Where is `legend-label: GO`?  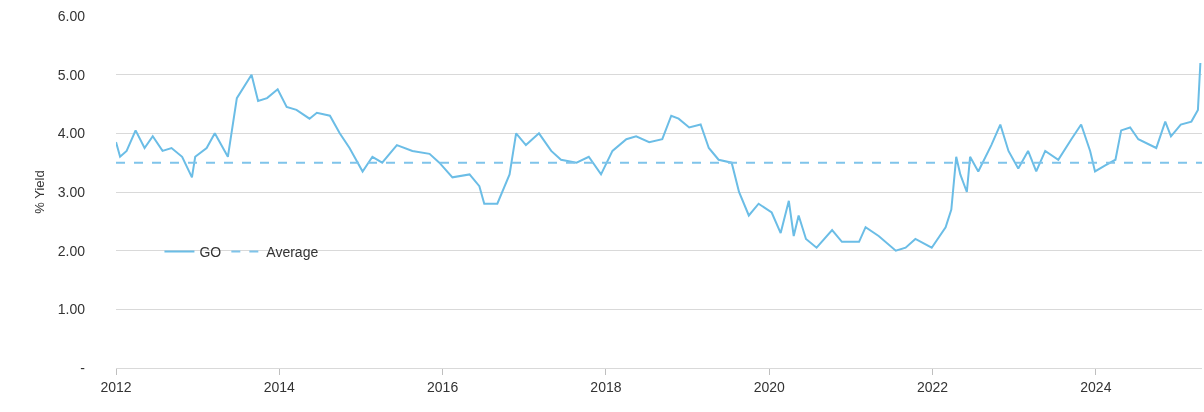 legend-label: GO is located at coordinates (210, 251).